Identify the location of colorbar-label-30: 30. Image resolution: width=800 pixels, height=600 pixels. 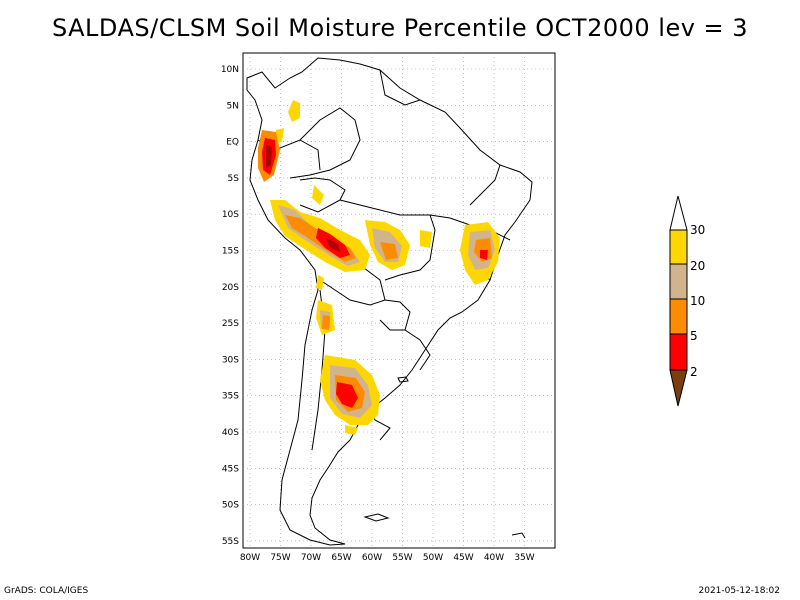
(697, 230).